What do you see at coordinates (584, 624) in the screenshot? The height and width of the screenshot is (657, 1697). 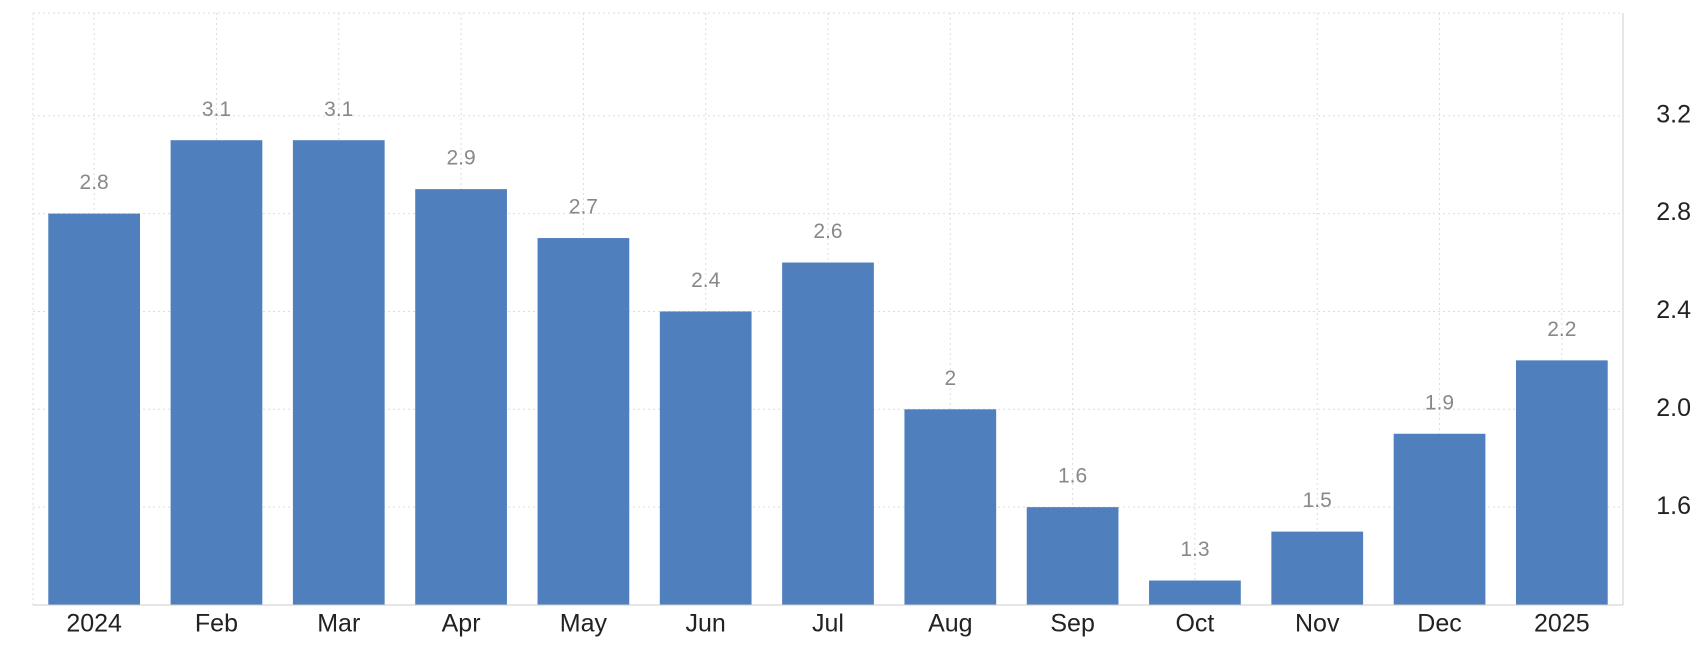 I see `x-tick-label: May` at bounding box center [584, 624].